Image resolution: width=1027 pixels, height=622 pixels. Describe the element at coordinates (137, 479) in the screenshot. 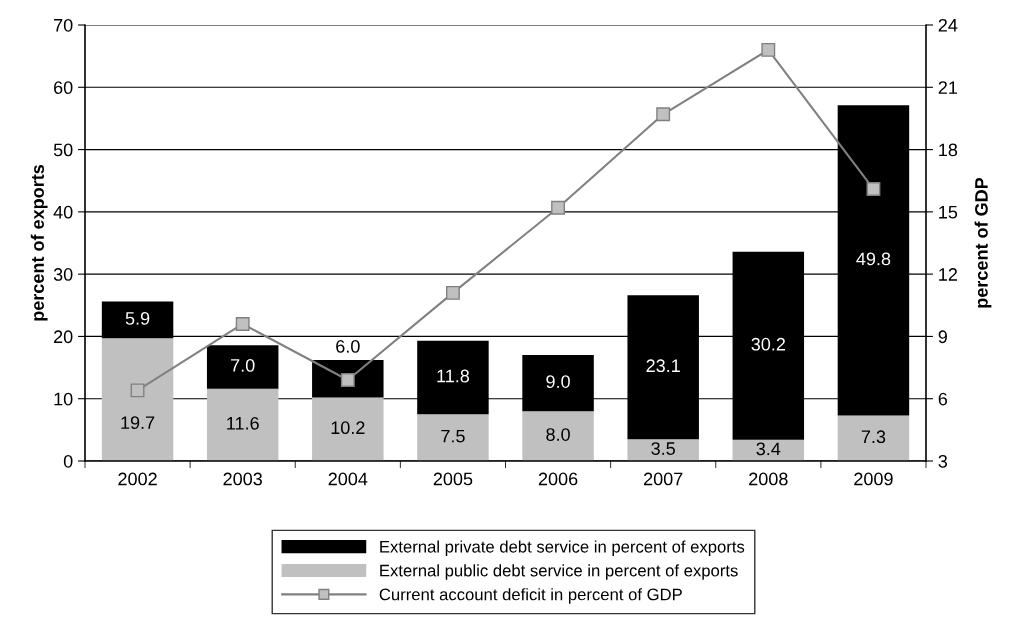

I see `x-tick-label: 2002` at that location.